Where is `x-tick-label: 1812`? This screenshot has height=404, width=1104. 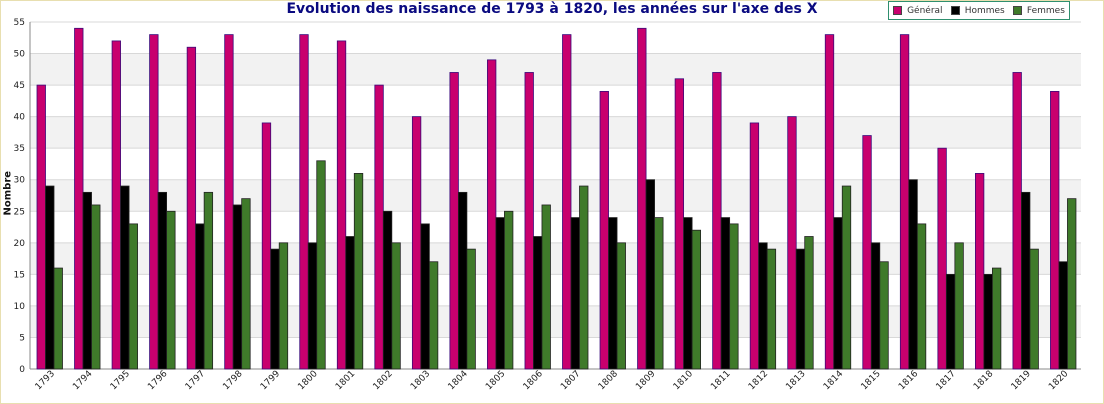
x-tick-label: 1812 is located at coordinates (758, 380).